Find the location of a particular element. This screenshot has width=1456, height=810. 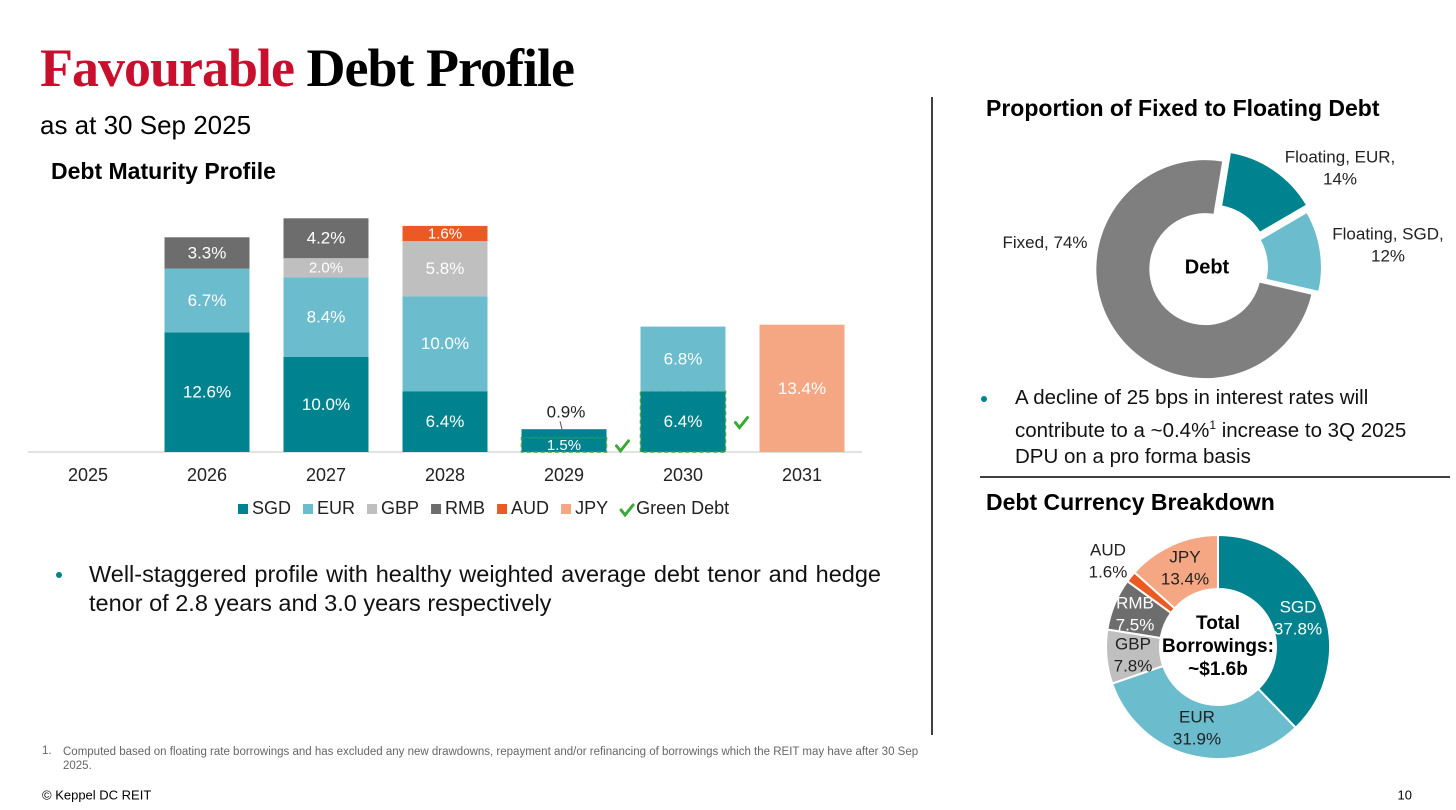

legend-label: AUD is located at coordinates (530, 508).